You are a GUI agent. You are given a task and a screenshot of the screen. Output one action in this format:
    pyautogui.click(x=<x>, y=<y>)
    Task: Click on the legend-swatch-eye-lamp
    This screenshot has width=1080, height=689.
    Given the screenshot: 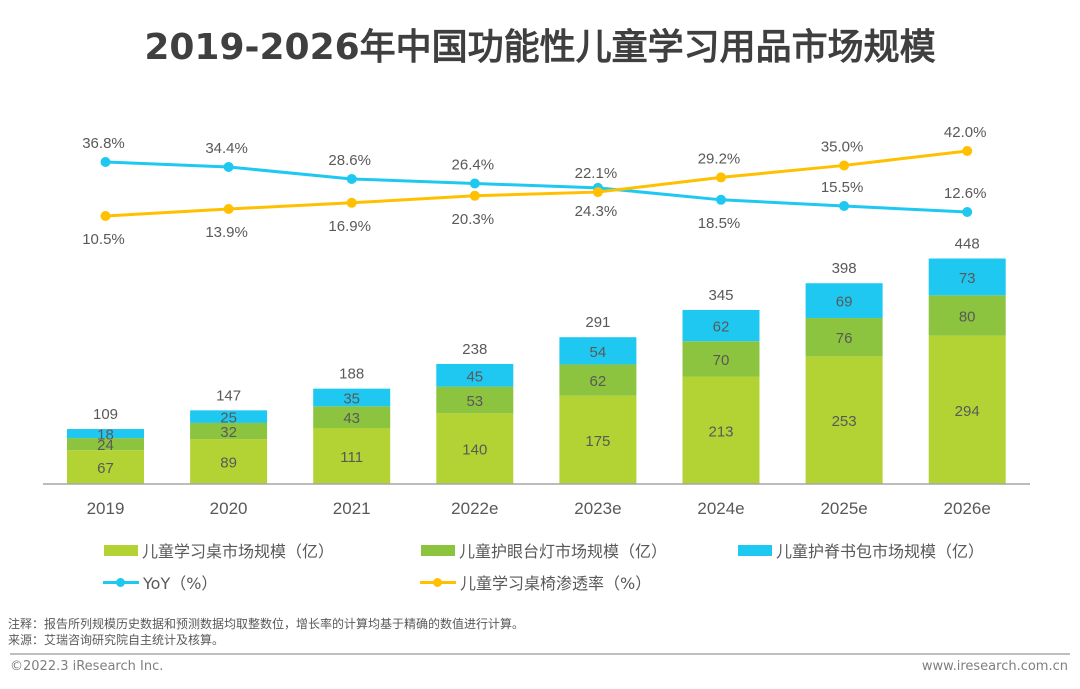 What is the action you would take?
    pyautogui.click(x=438, y=550)
    